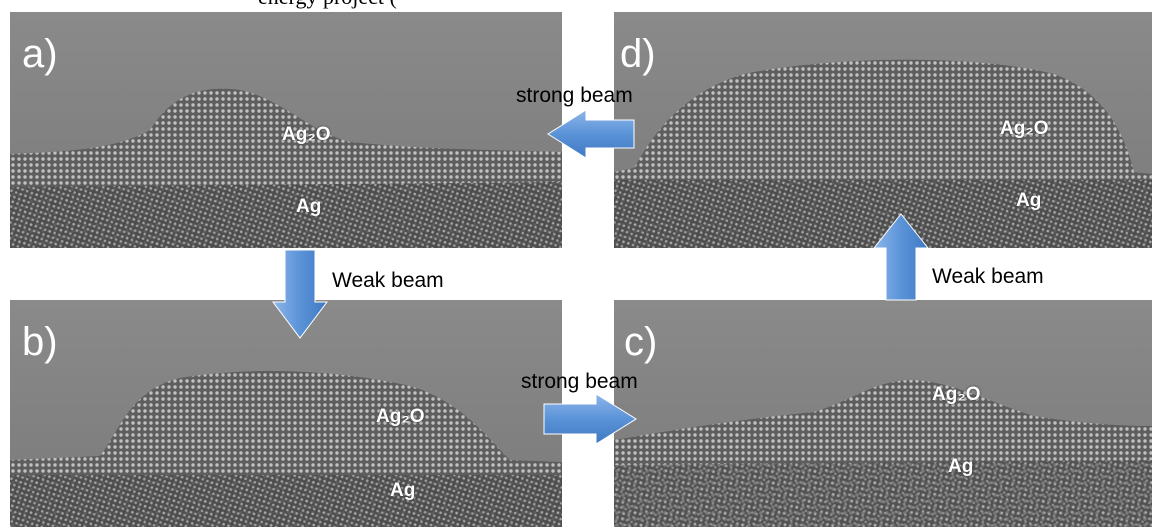 This screenshot has height=527, width=1157. What do you see at coordinates (388, 280) in the screenshot?
I see `beam-label-a-to-b: Weak beam` at bounding box center [388, 280].